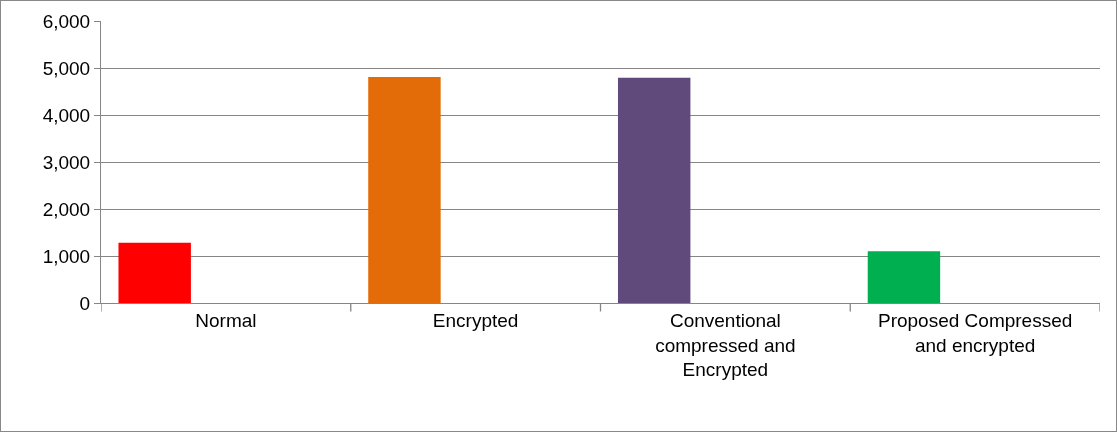 This screenshot has height=432, width=1117. Describe the element at coordinates (975, 332) in the screenshot. I see `x-tick-label: Proposed Compressed and encrypted` at that location.